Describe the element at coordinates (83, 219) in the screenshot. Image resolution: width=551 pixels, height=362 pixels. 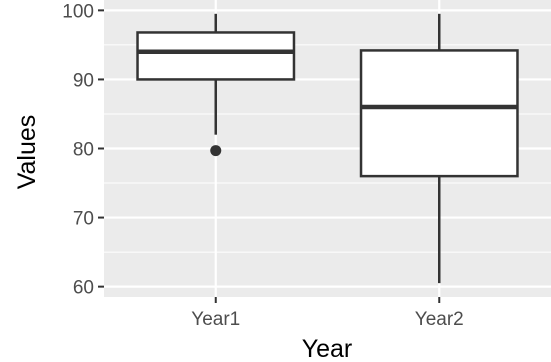
I see `y-tick-label: 70` at that location.